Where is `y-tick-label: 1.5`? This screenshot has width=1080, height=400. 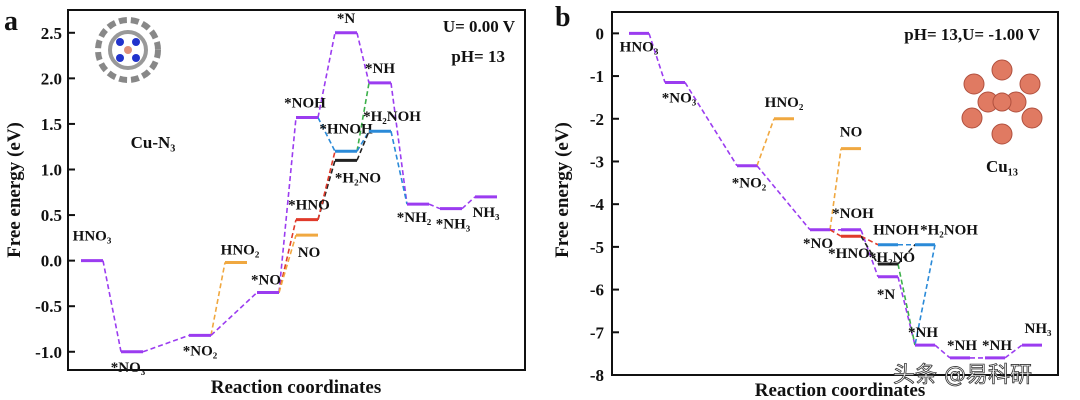
y-tick-label: 1.5 is located at coordinates (51, 124).